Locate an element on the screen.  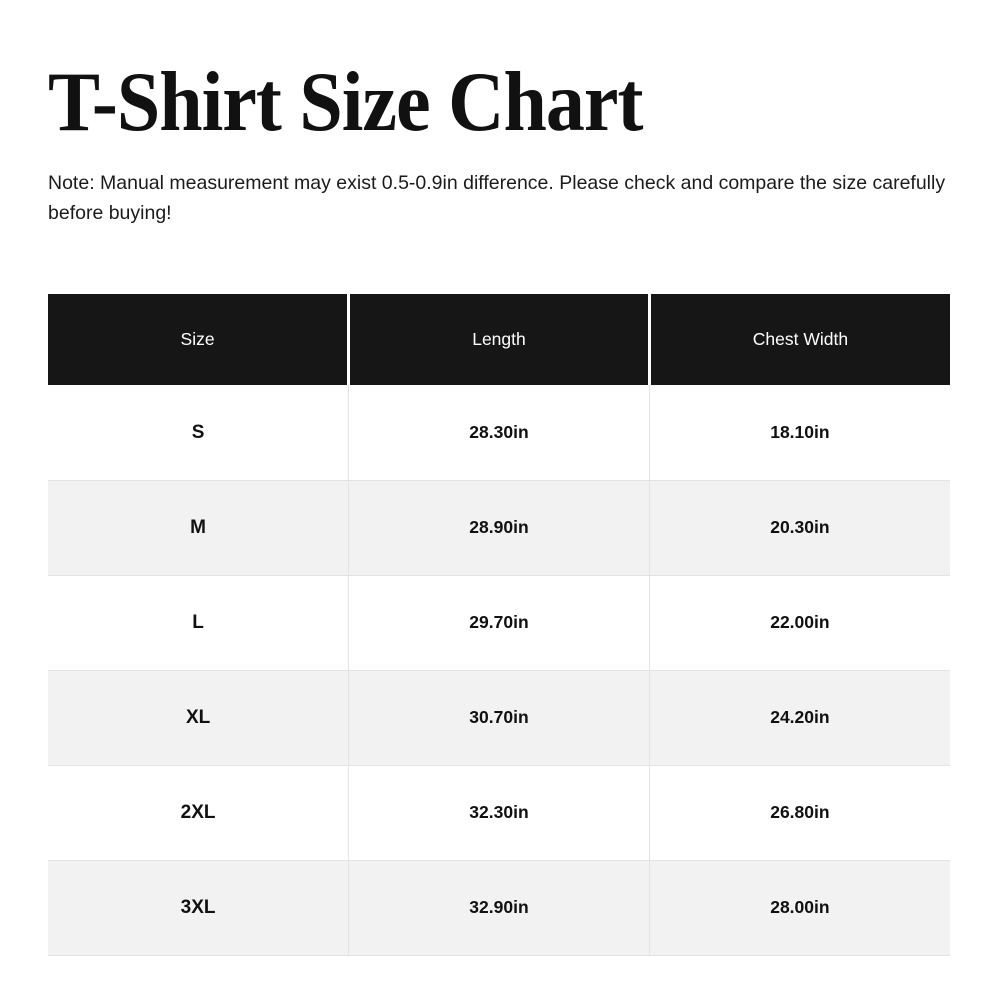
header-cell-chest-width: Chest Width is located at coordinates (798, 340).